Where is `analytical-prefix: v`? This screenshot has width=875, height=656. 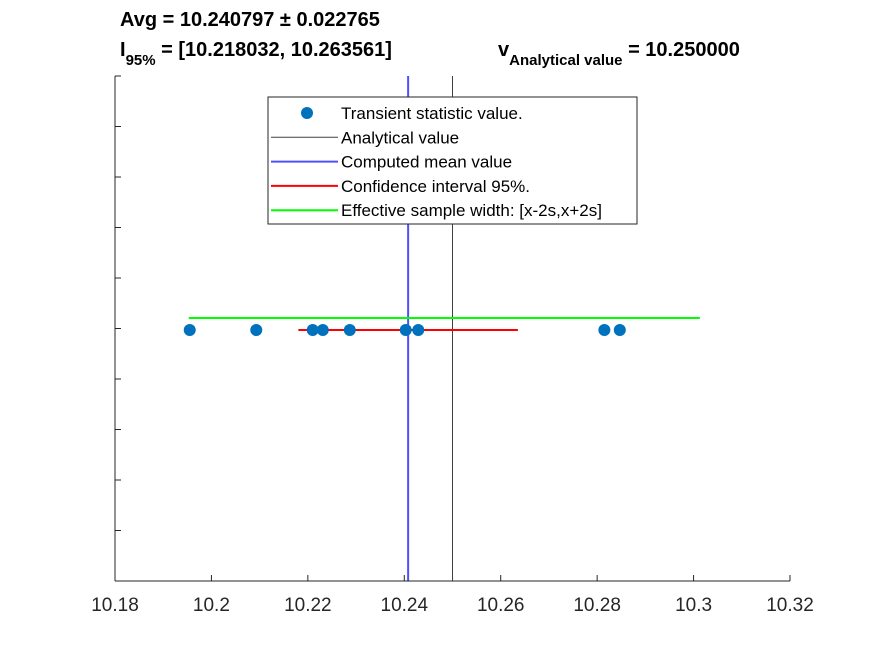
analytical-prefix: v is located at coordinates (504, 50).